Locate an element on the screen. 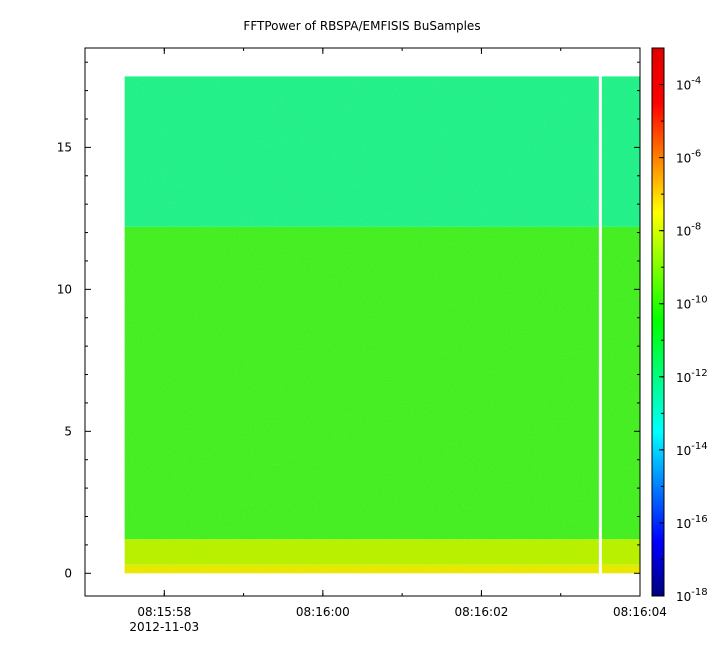  x-tick-label: 08:16:00 is located at coordinates (323, 612).